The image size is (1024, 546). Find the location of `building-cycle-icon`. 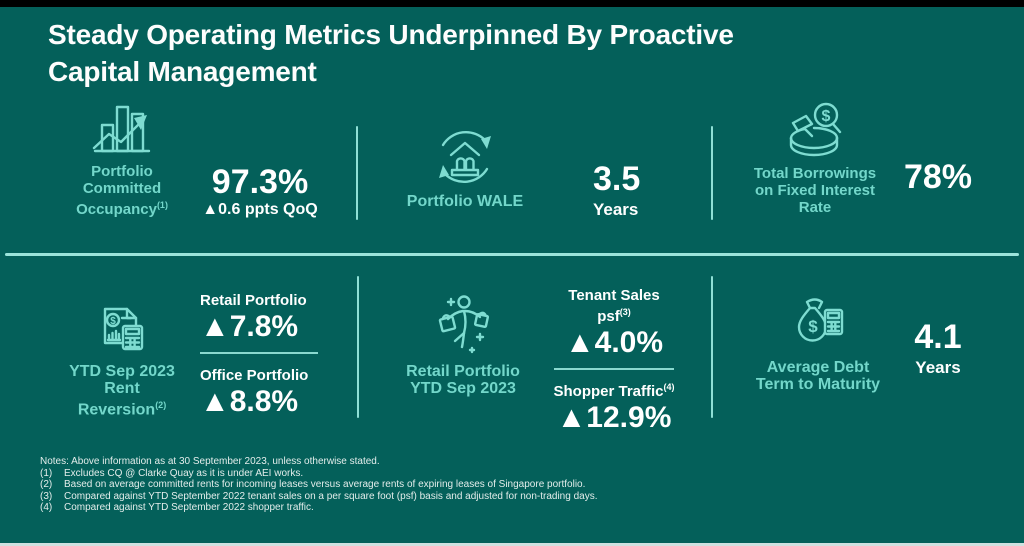

building-cycle-icon is located at coordinates (465, 157).